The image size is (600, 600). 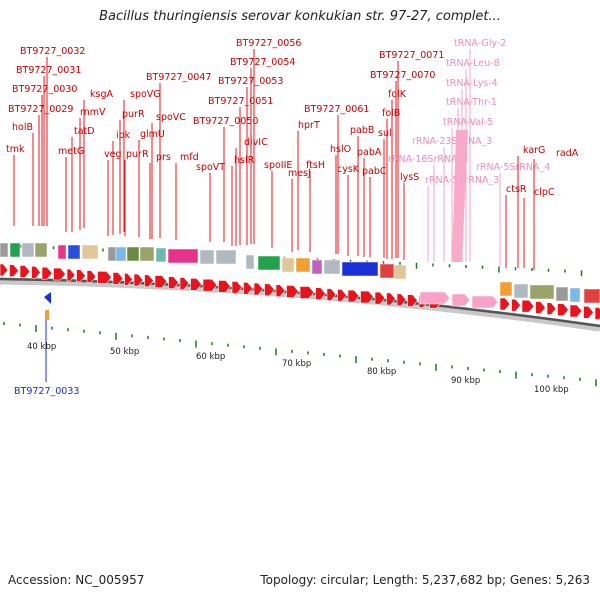 I want to click on gene-label-group: BT9727_0050, so click(x=225, y=179).